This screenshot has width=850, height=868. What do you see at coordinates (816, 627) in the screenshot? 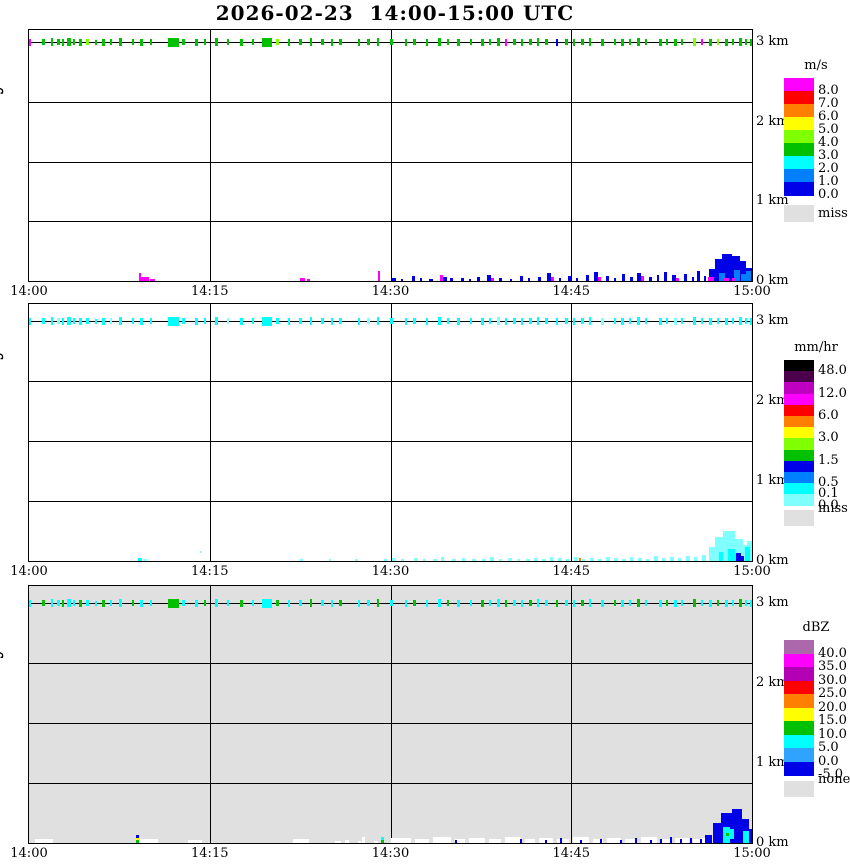
I see `legend-unit-title: dBZ` at bounding box center [816, 627].